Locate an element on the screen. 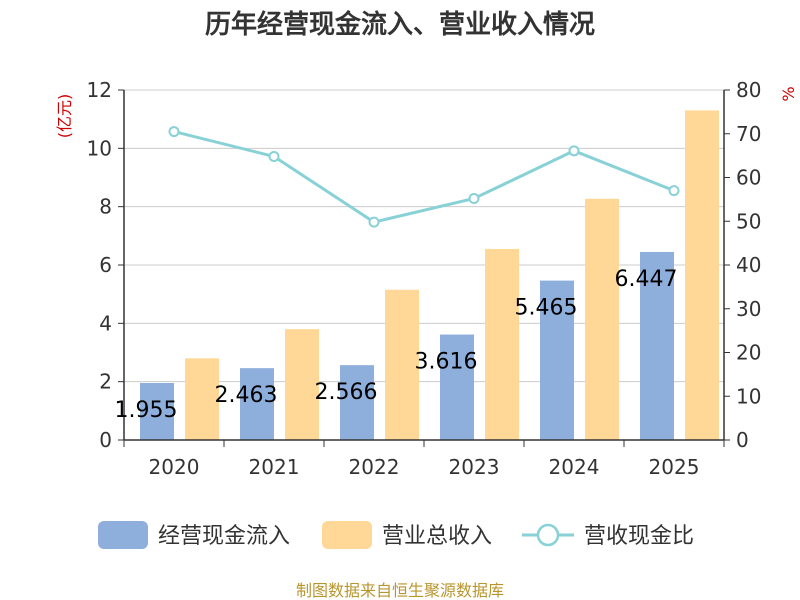  y-left-tick-label: 10 is located at coordinates (99, 148).